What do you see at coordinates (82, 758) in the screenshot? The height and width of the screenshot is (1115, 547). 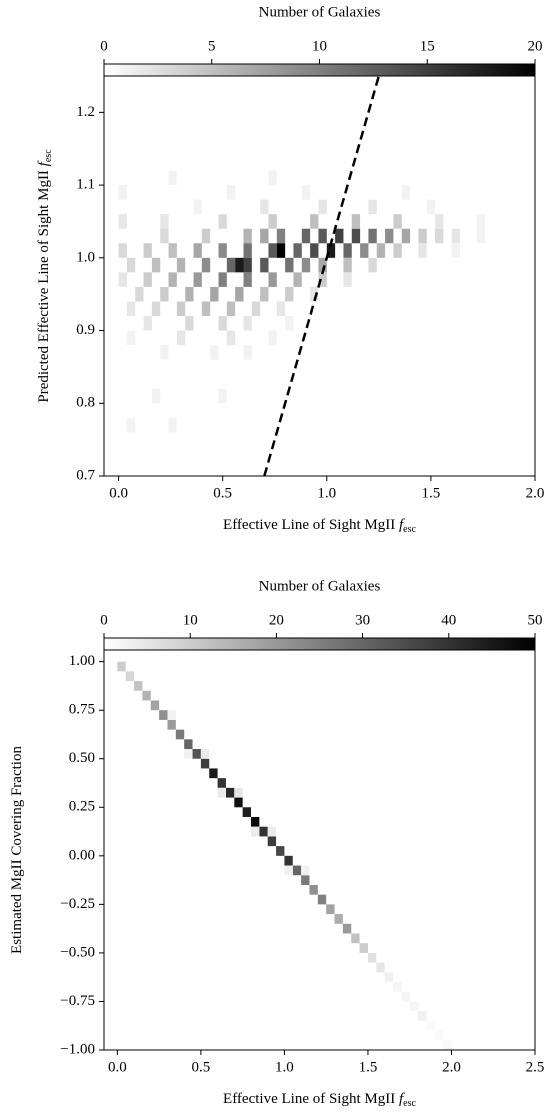 I see `y-tick-label: 0.50` at bounding box center [82, 758].